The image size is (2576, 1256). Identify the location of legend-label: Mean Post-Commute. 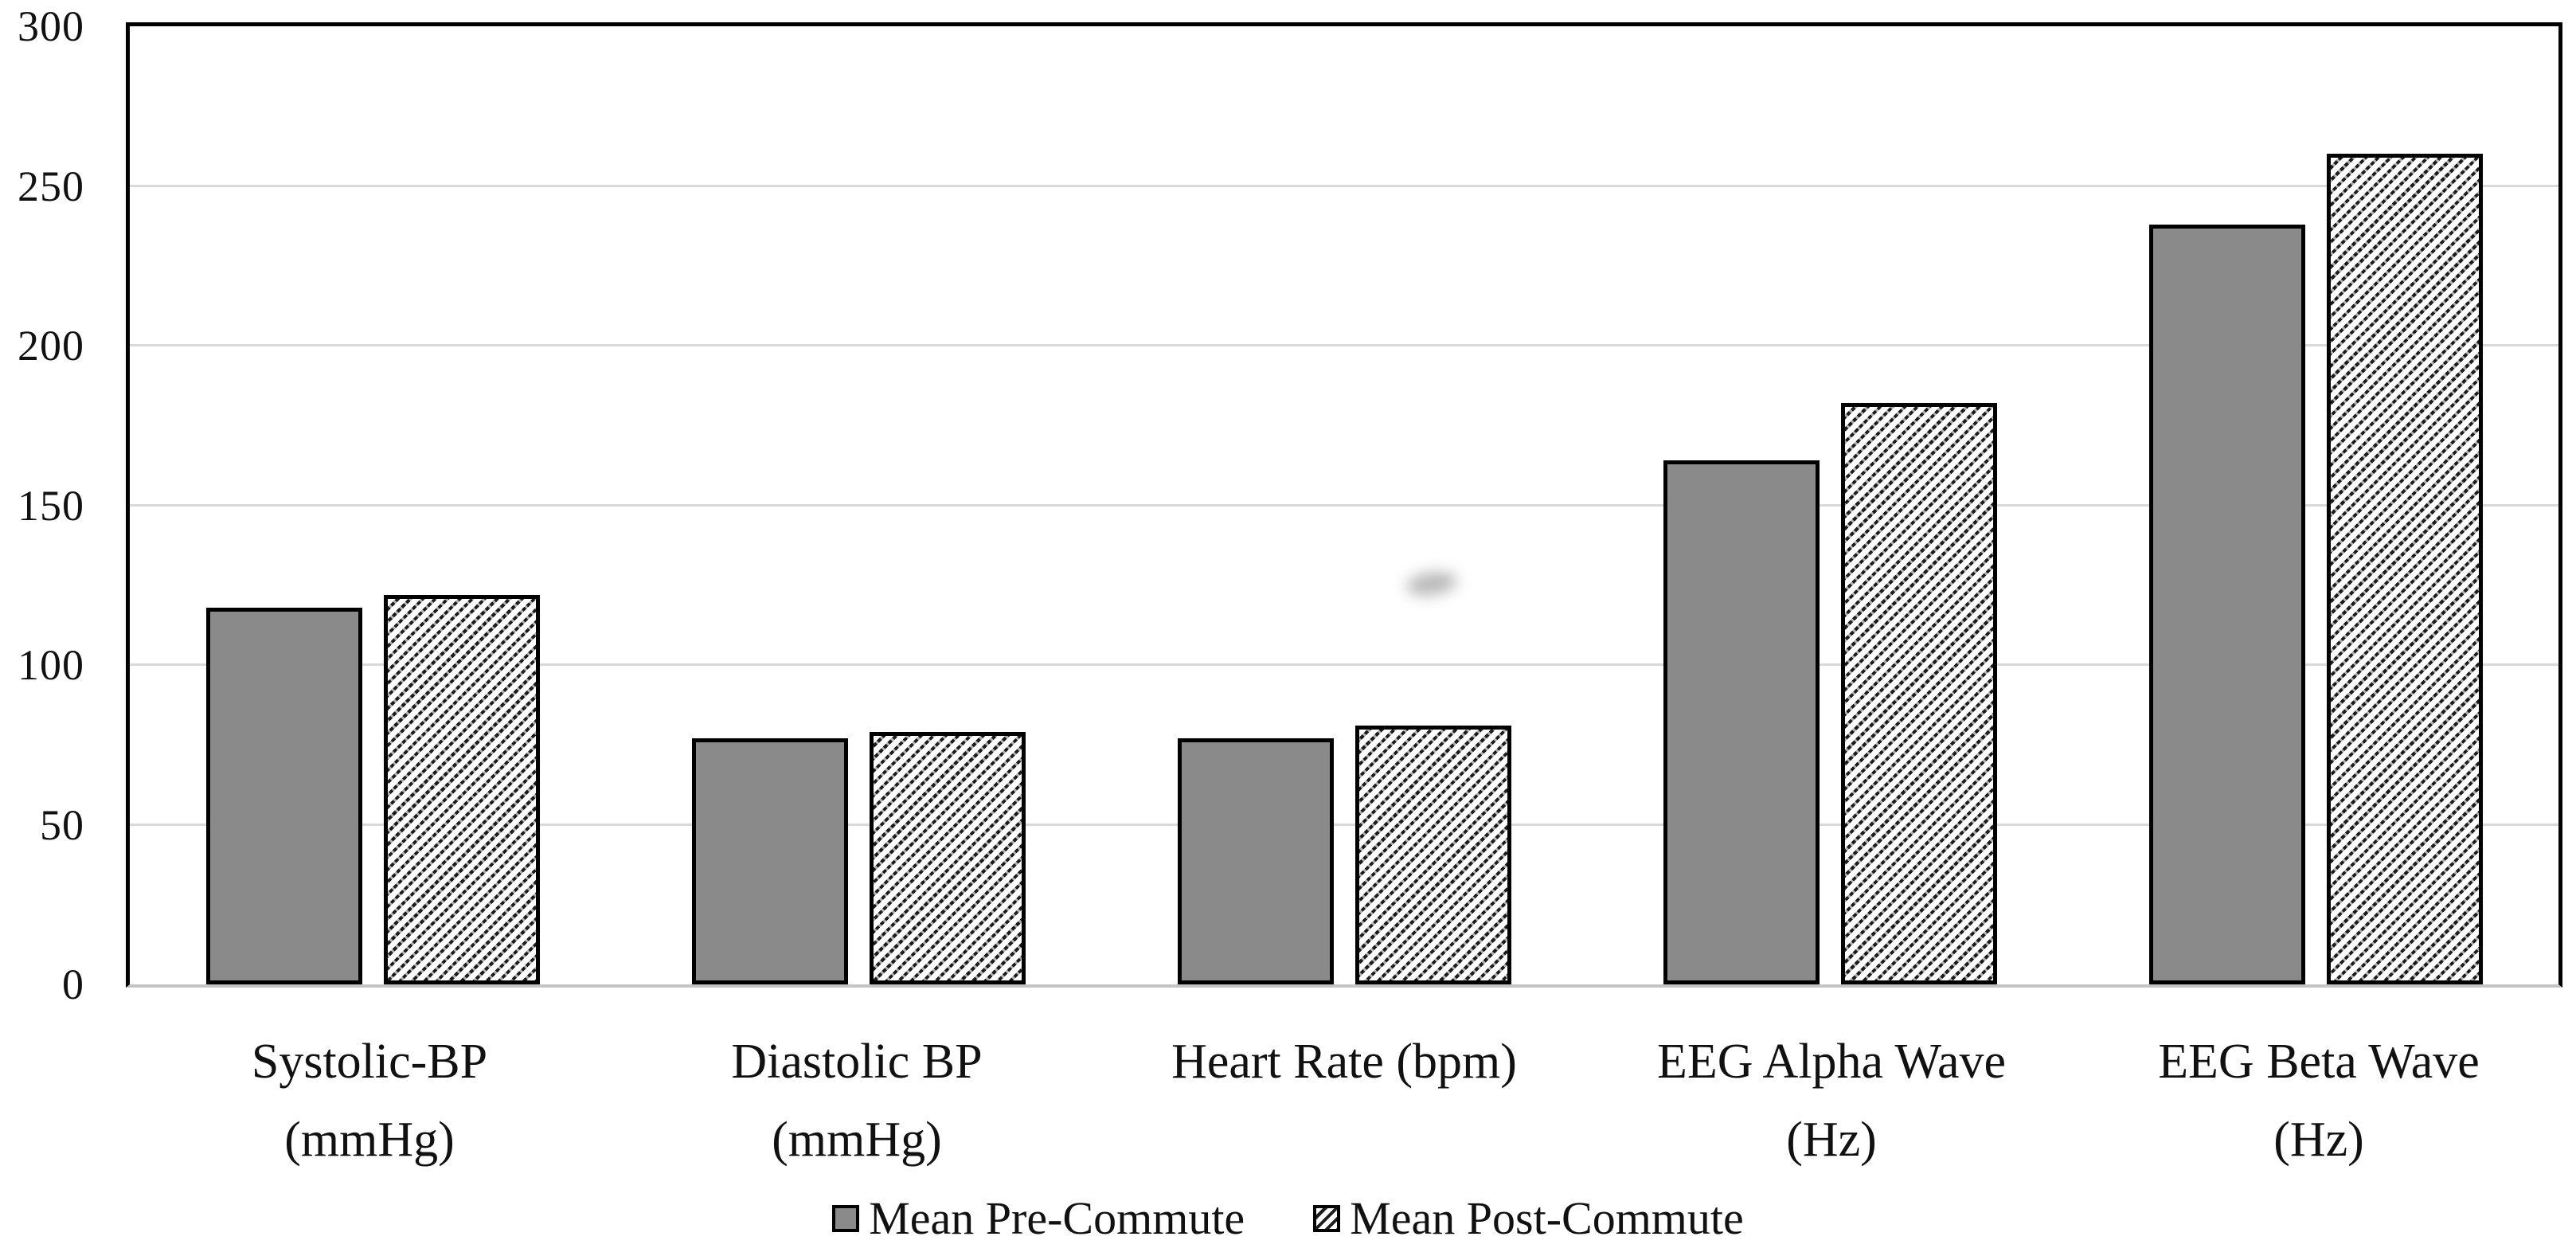
(1547, 1218).